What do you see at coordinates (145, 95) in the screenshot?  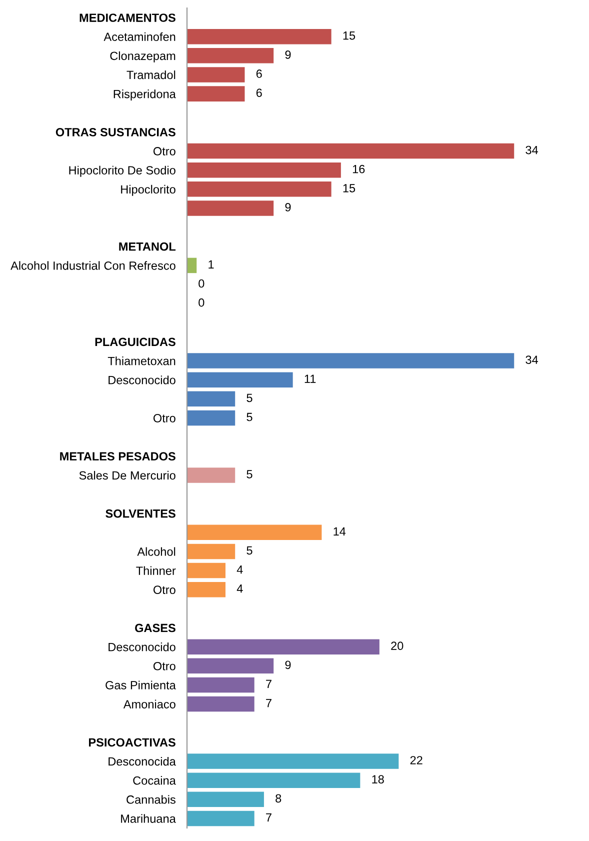 I see `y-tick-label: Risperidona` at bounding box center [145, 95].